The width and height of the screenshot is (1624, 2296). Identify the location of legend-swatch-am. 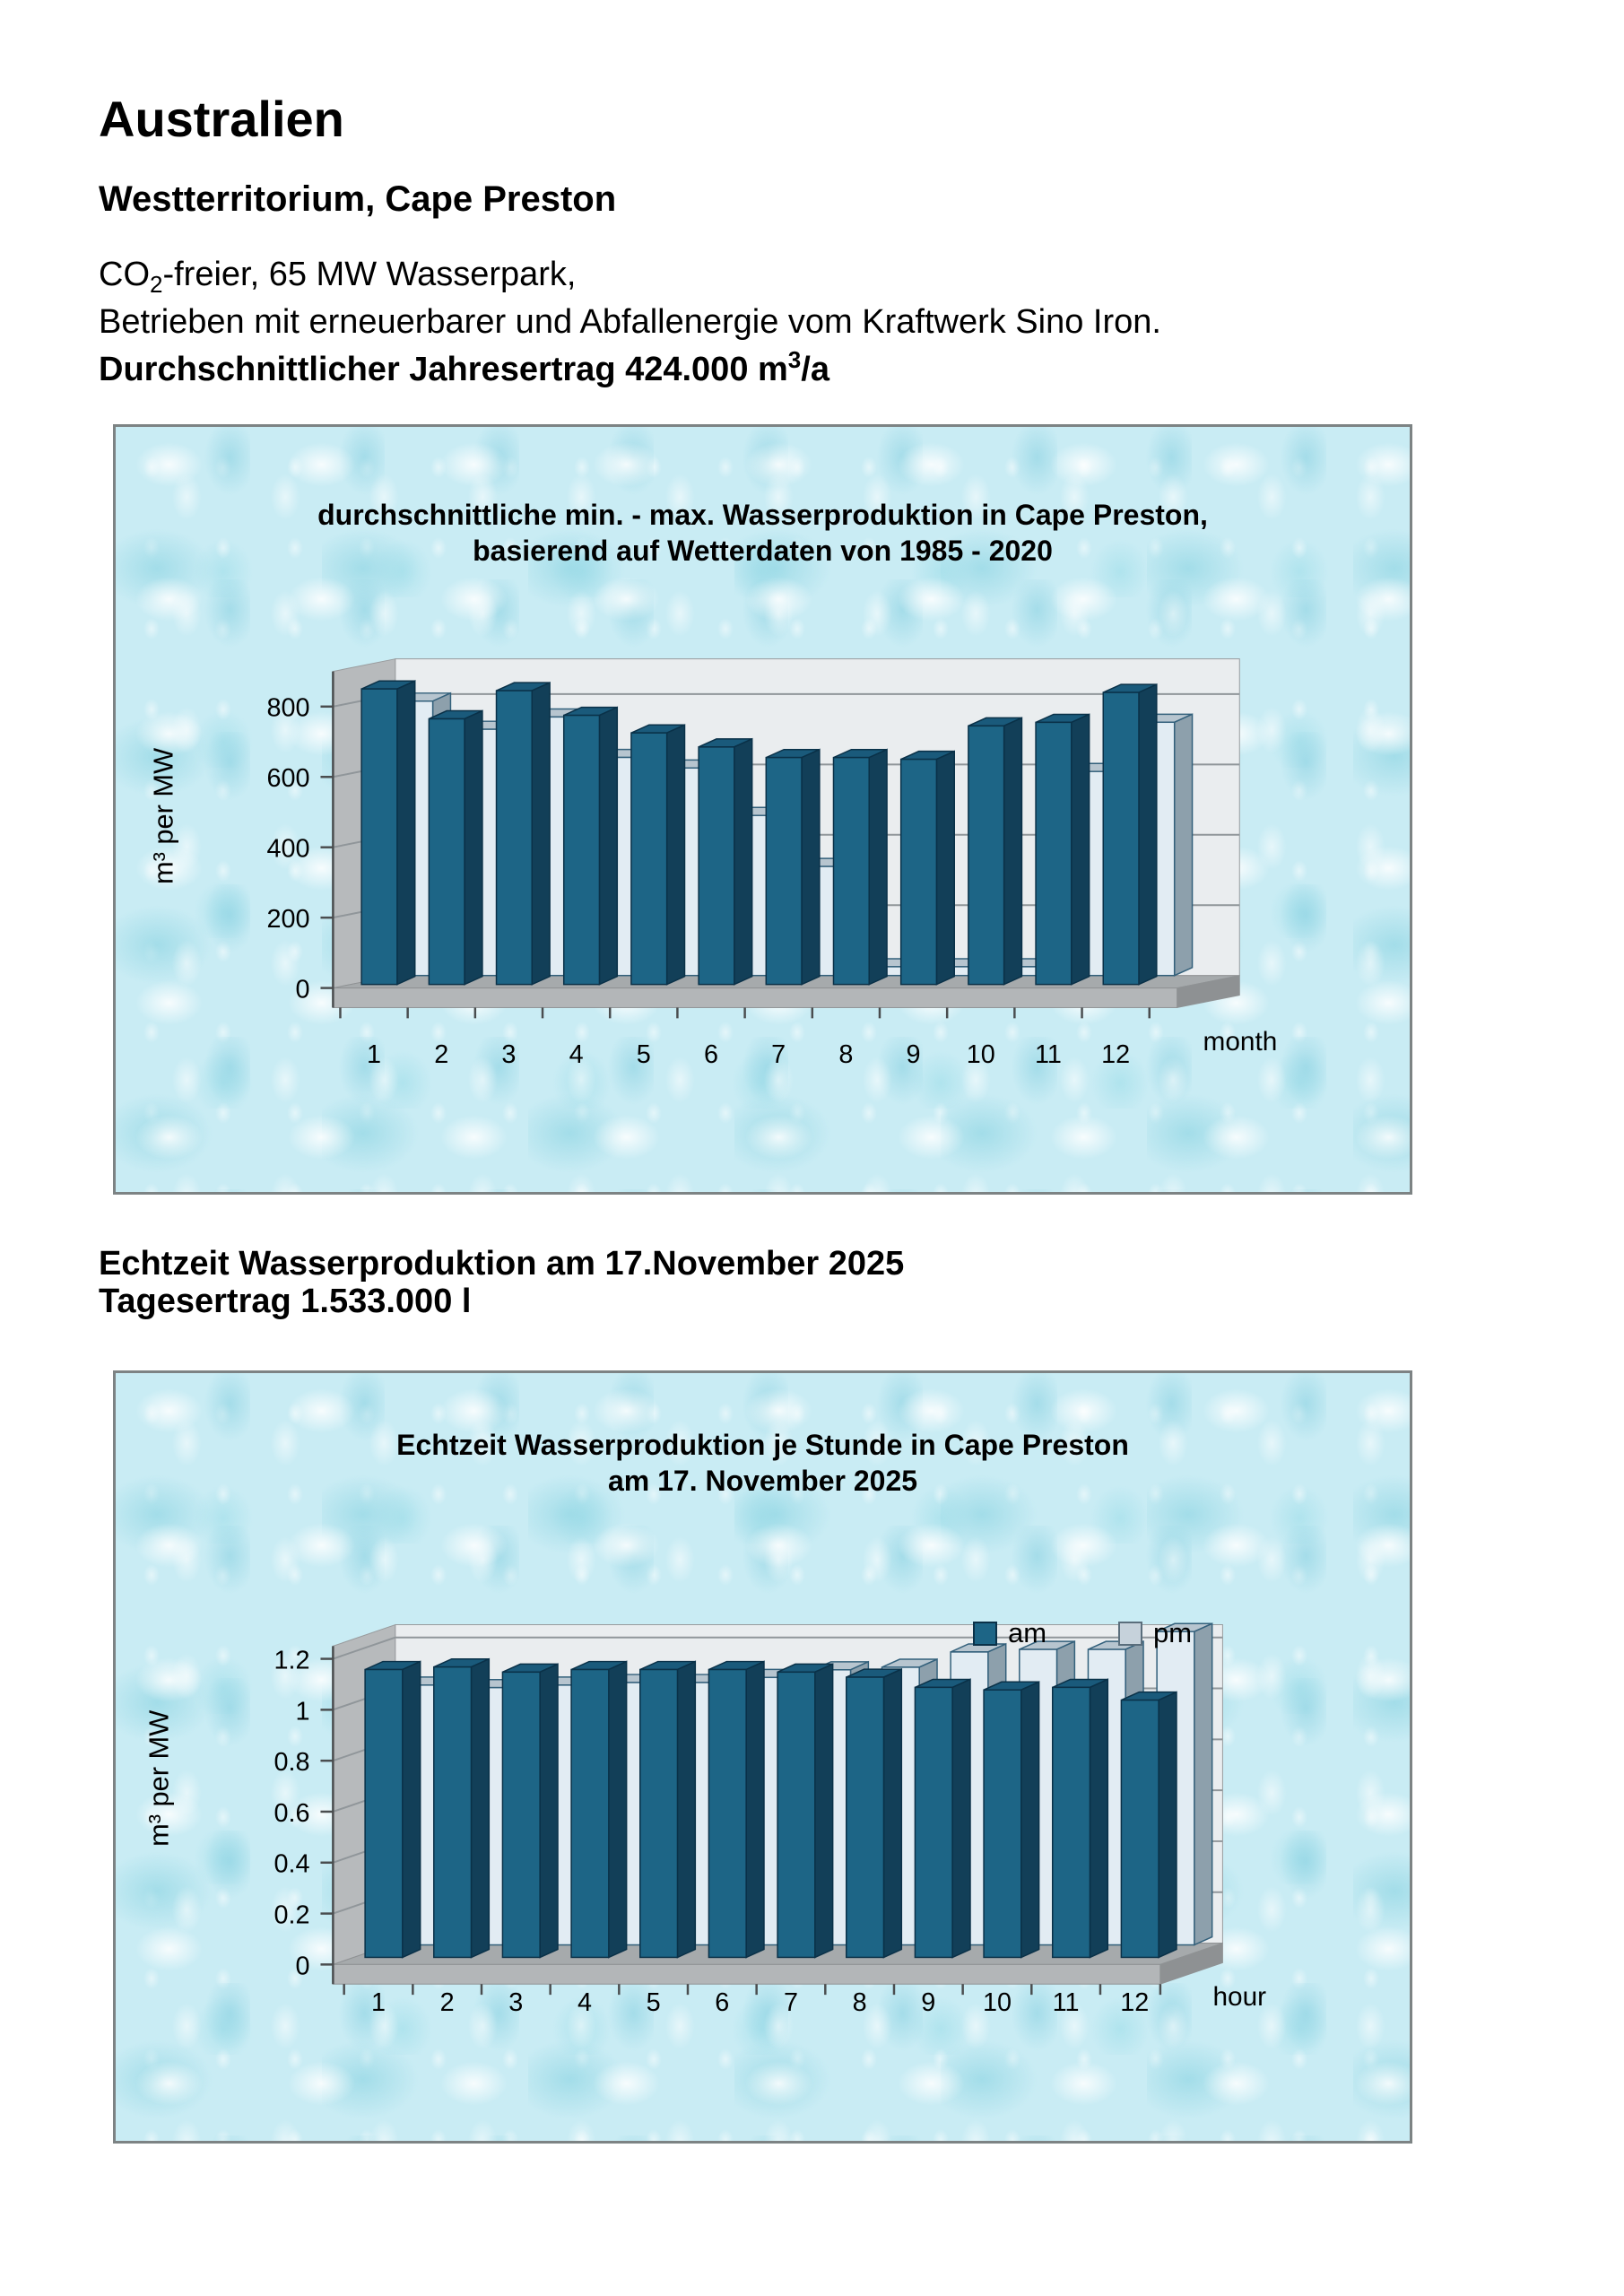
(985, 1633).